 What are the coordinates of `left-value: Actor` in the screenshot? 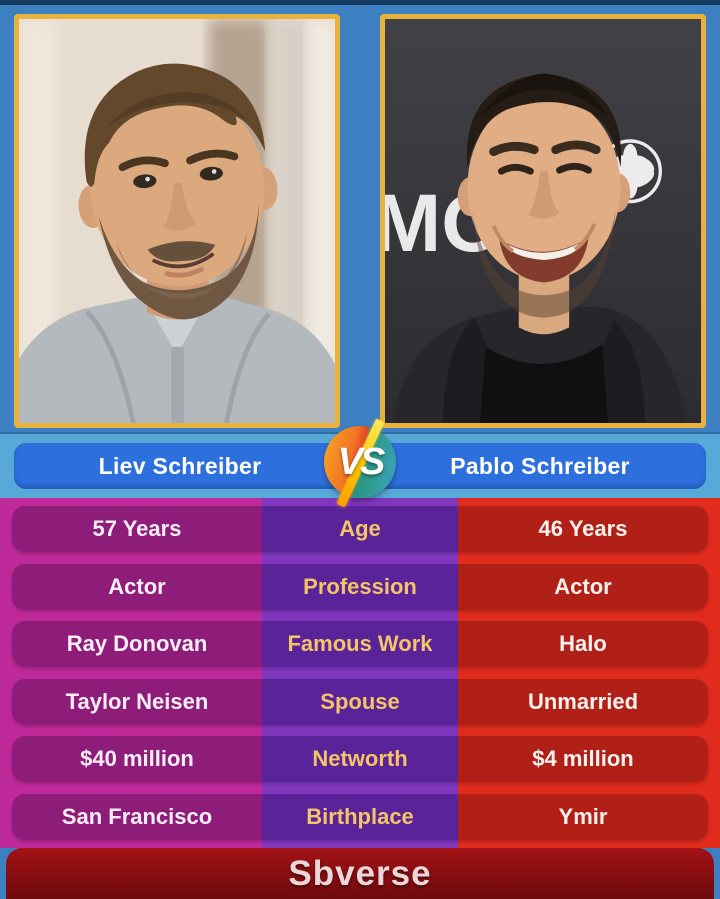 It's located at (137, 586).